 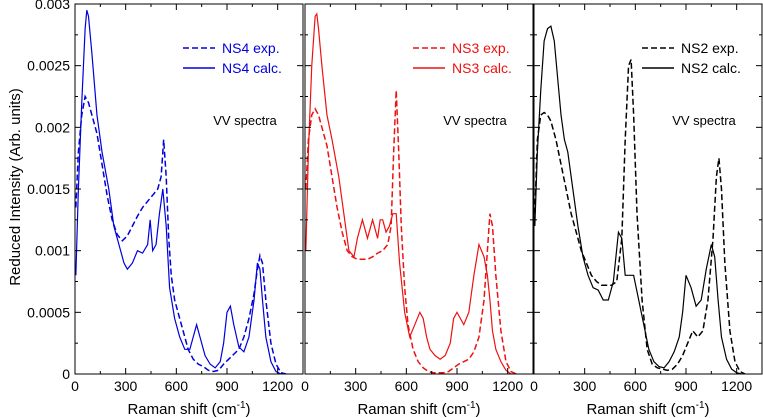 What do you see at coordinates (52, 6) in the screenshot?
I see `y-tick-label: 0.003` at bounding box center [52, 6].